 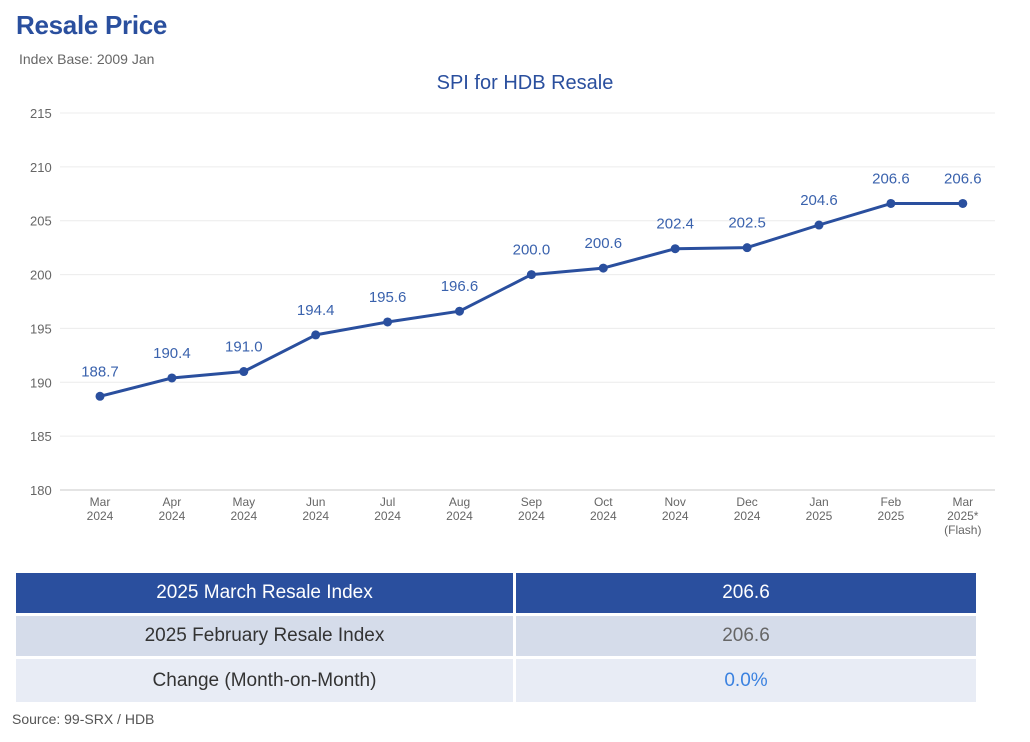 I want to click on y-tick-label: 195, so click(x=41, y=328).